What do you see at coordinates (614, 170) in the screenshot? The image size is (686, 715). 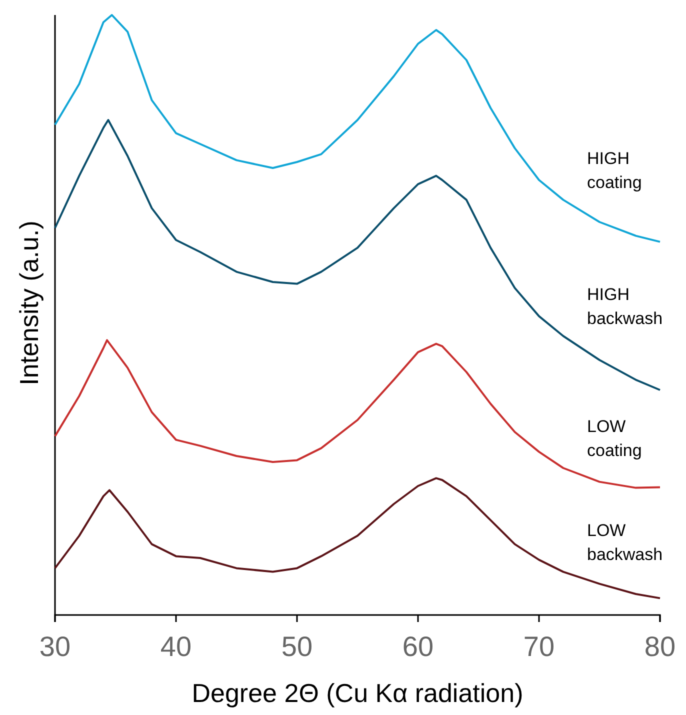 I see `series-label: HIGH coating` at bounding box center [614, 170].